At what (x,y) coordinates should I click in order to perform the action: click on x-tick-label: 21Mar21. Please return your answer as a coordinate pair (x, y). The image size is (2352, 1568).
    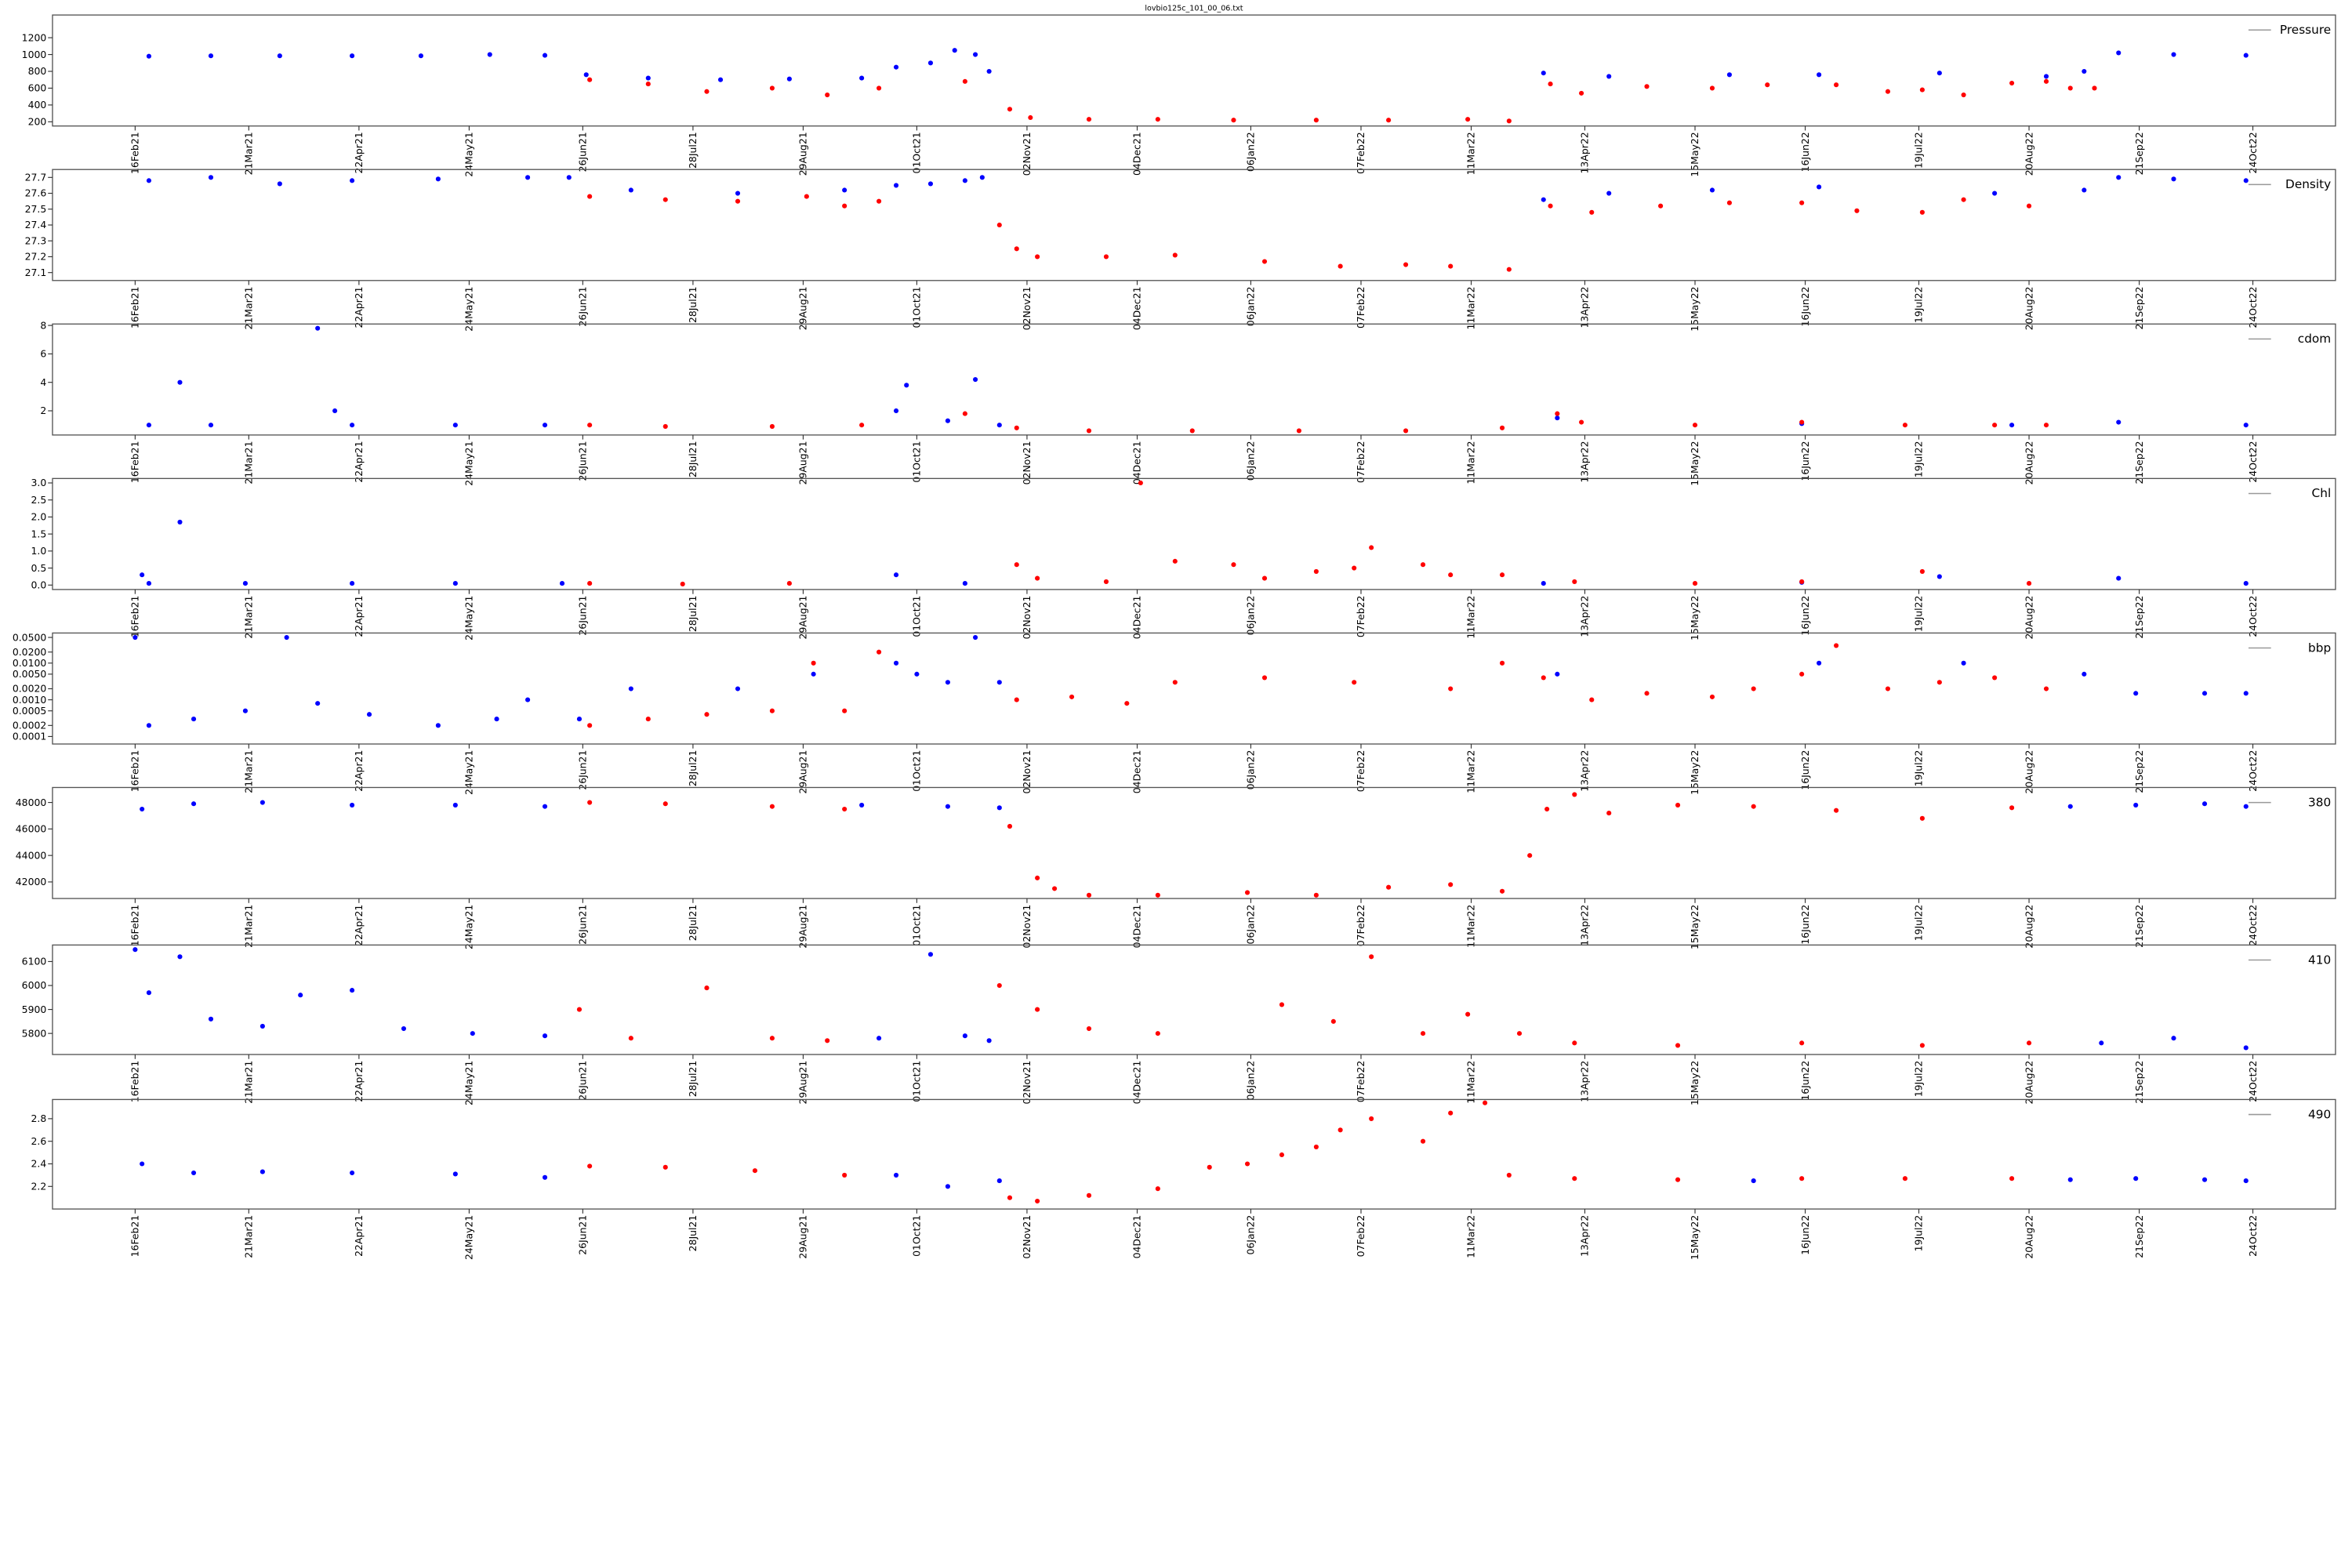
    Looking at the image, I should click on (249, 463).